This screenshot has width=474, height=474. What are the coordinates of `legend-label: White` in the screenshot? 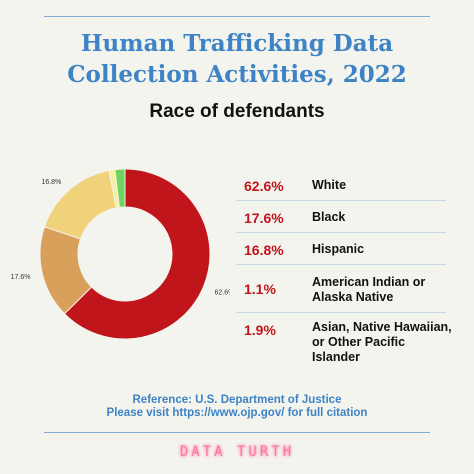 It's located at (329, 185).